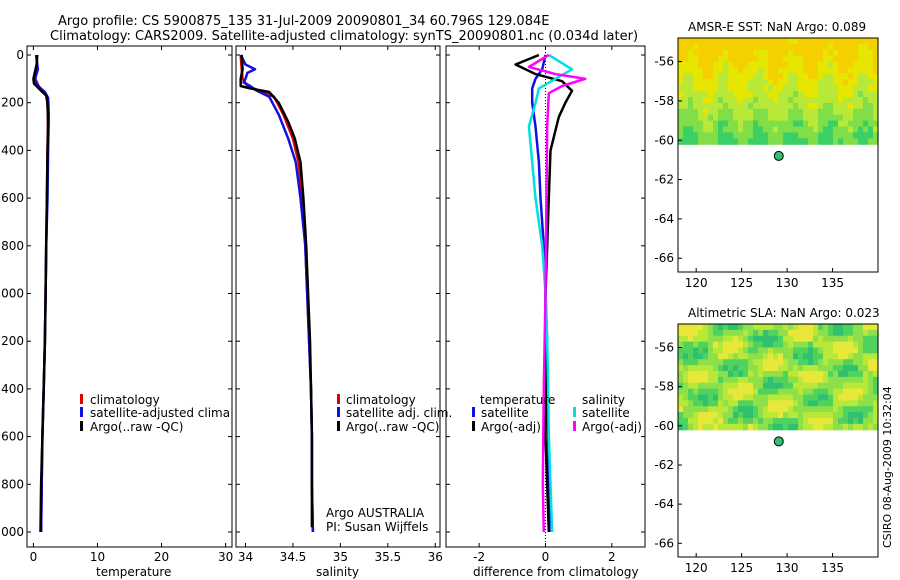 The height and width of the screenshot is (580, 900). What do you see at coordinates (120, 400) in the screenshot?
I see `temp-legend-climatology: climatology` at bounding box center [120, 400].